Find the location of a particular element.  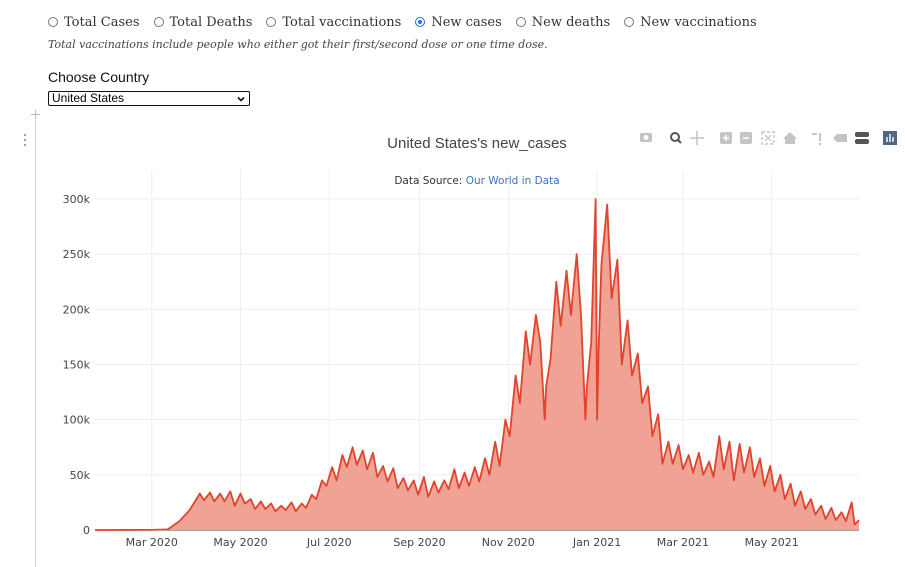

camera-icon is located at coordinates (646, 137).